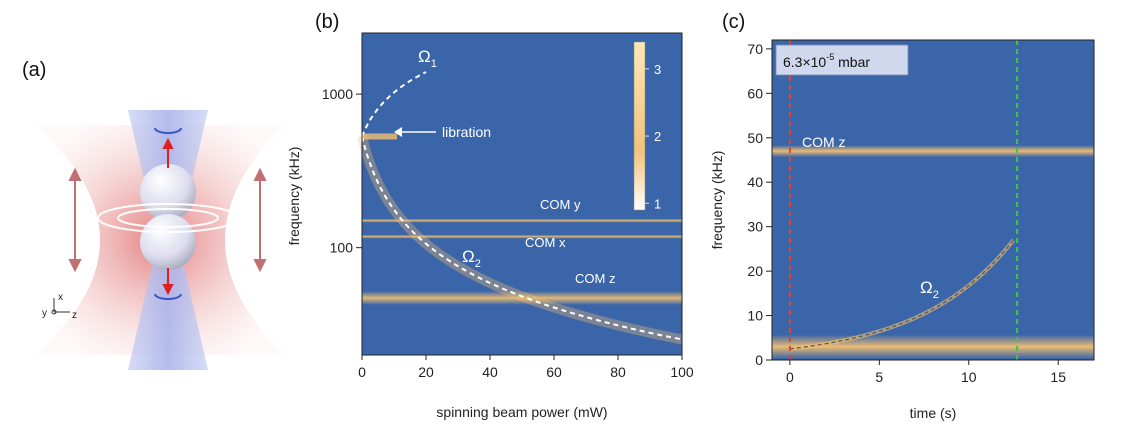 The image size is (1137, 432). I want to click on ytick-label-c-0: 0, so click(759, 360).